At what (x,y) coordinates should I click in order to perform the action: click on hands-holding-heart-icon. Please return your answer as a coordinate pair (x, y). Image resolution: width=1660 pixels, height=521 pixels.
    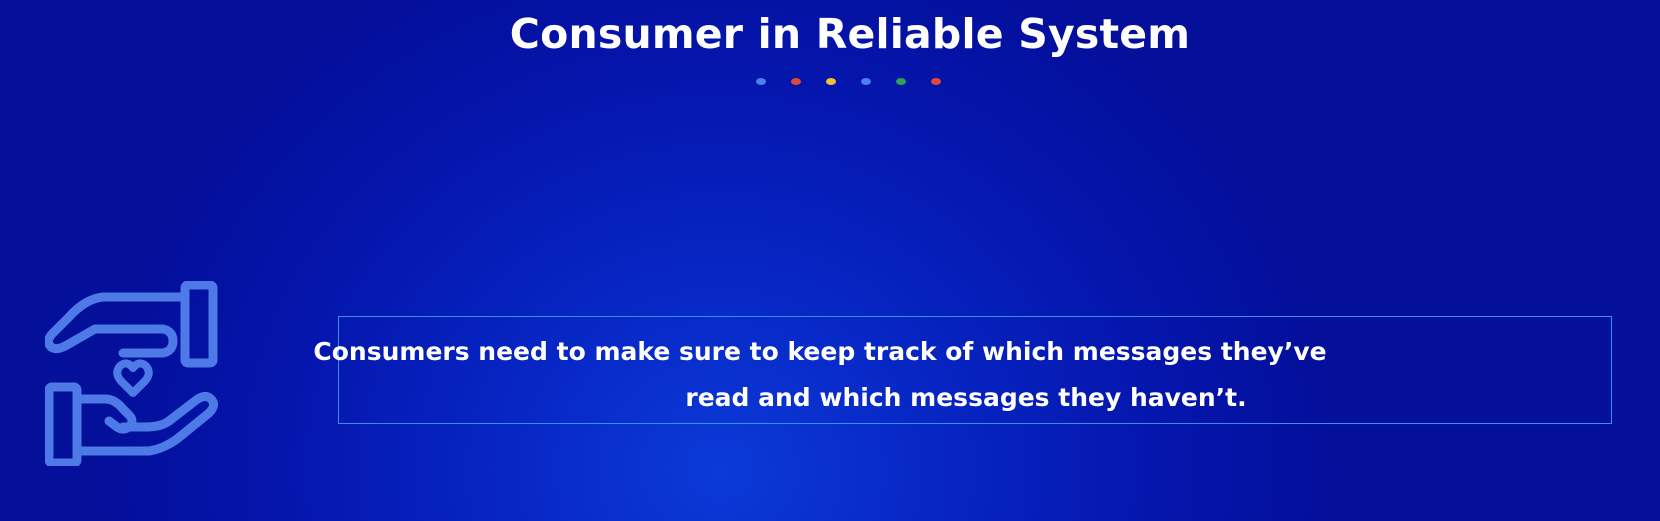
    Looking at the image, I should click on (132, 373).